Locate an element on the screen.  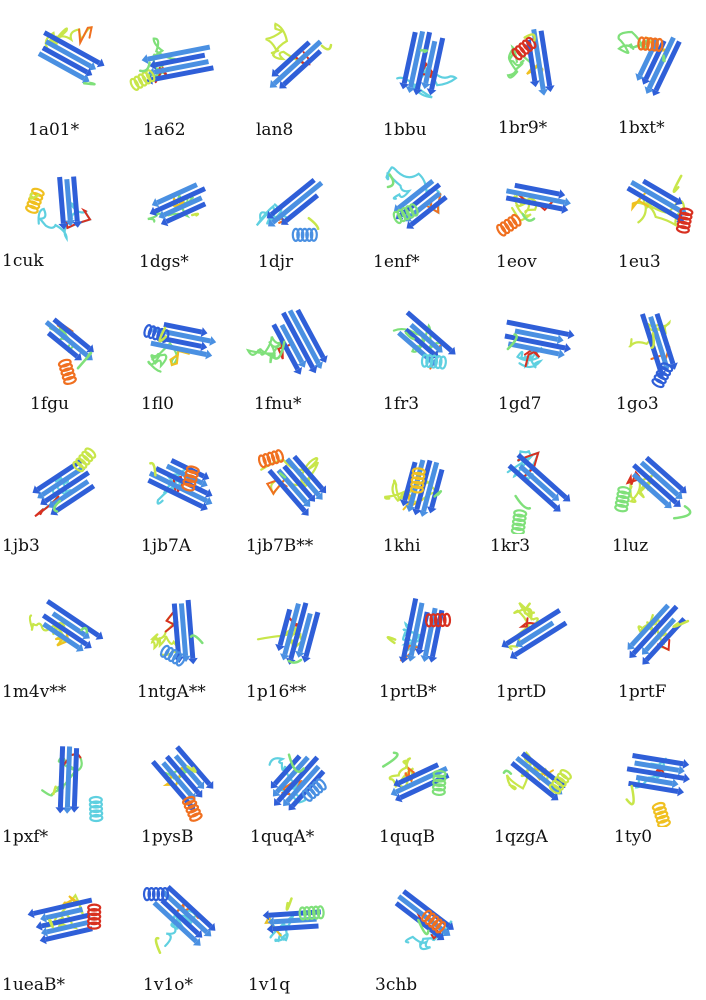
structure-label: lan8 is located at coordinates (275, 130).